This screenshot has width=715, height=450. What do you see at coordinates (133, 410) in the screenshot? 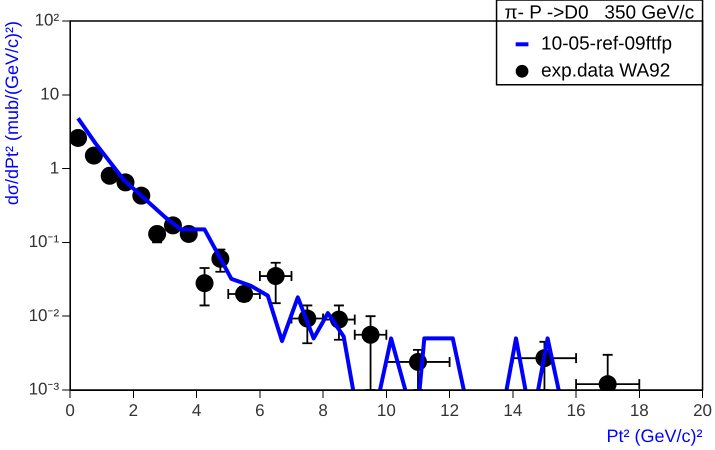
I see `x-tick-label: 2` at bounding box center [133, 410].